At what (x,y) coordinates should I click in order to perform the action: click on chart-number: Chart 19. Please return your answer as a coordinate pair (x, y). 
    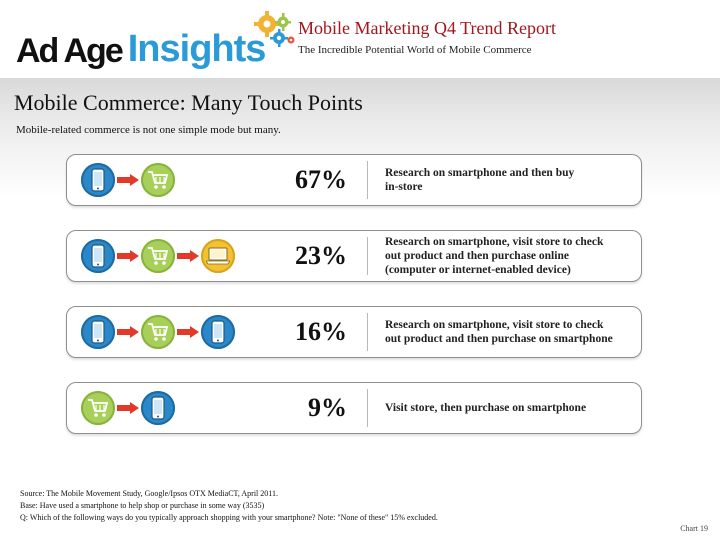
    Looking at the image, I should click on (694, 528).